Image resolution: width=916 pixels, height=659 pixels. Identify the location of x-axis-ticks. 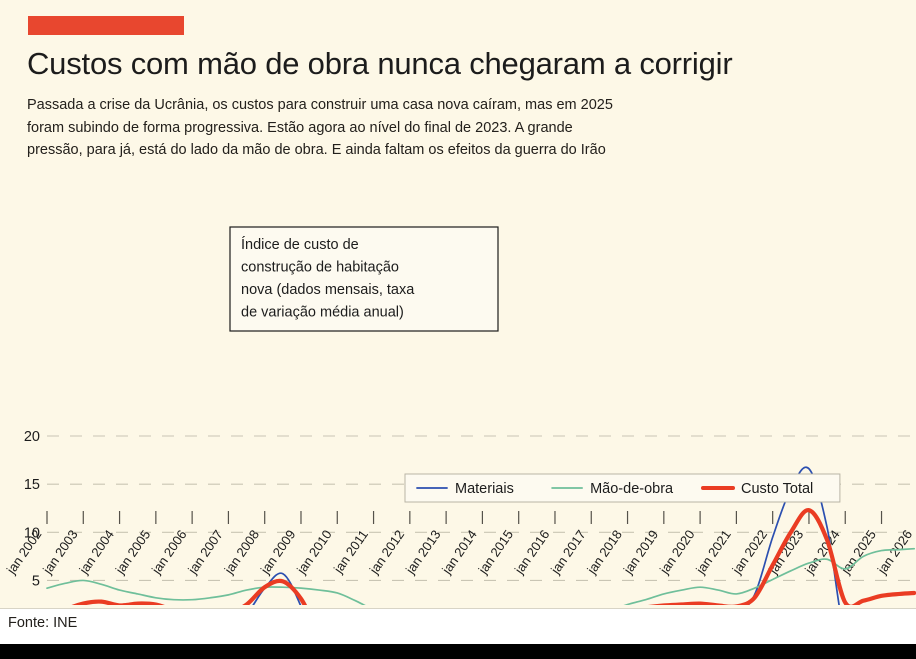
(464, 517).